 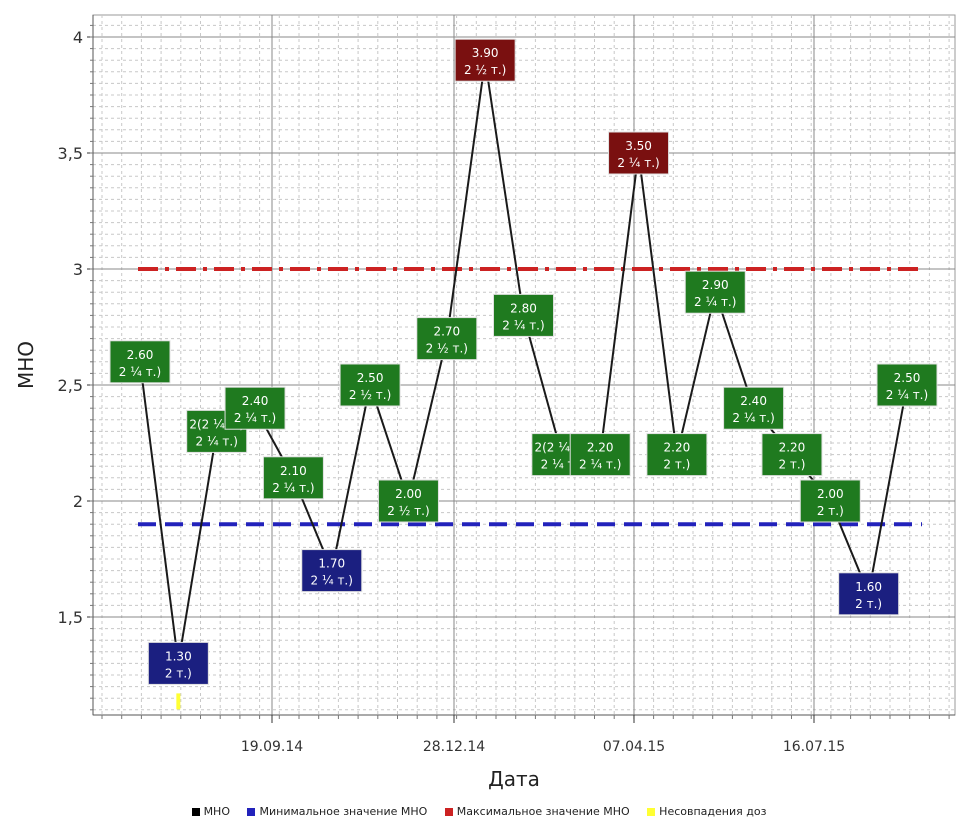 I want to click on legend-label-inr: МНО, so click(x=216, y=811).